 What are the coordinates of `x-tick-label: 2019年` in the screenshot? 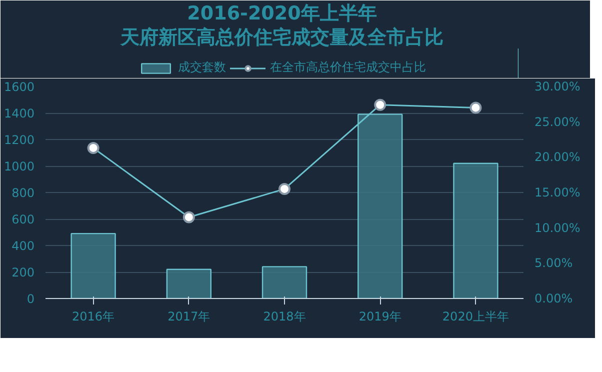 It's located at (380, 317).